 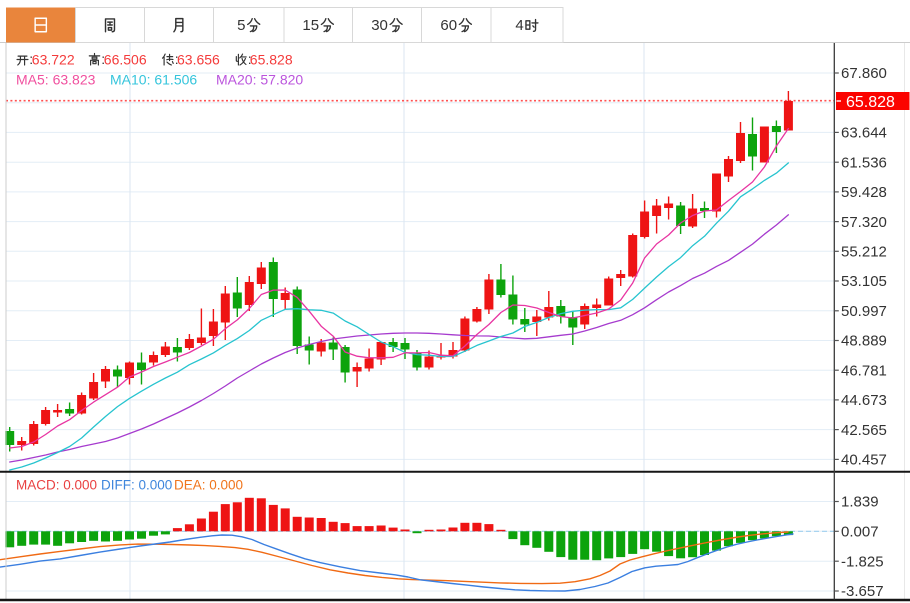 I want to click on svg-text: 61.536, so click(x=864, y=162).